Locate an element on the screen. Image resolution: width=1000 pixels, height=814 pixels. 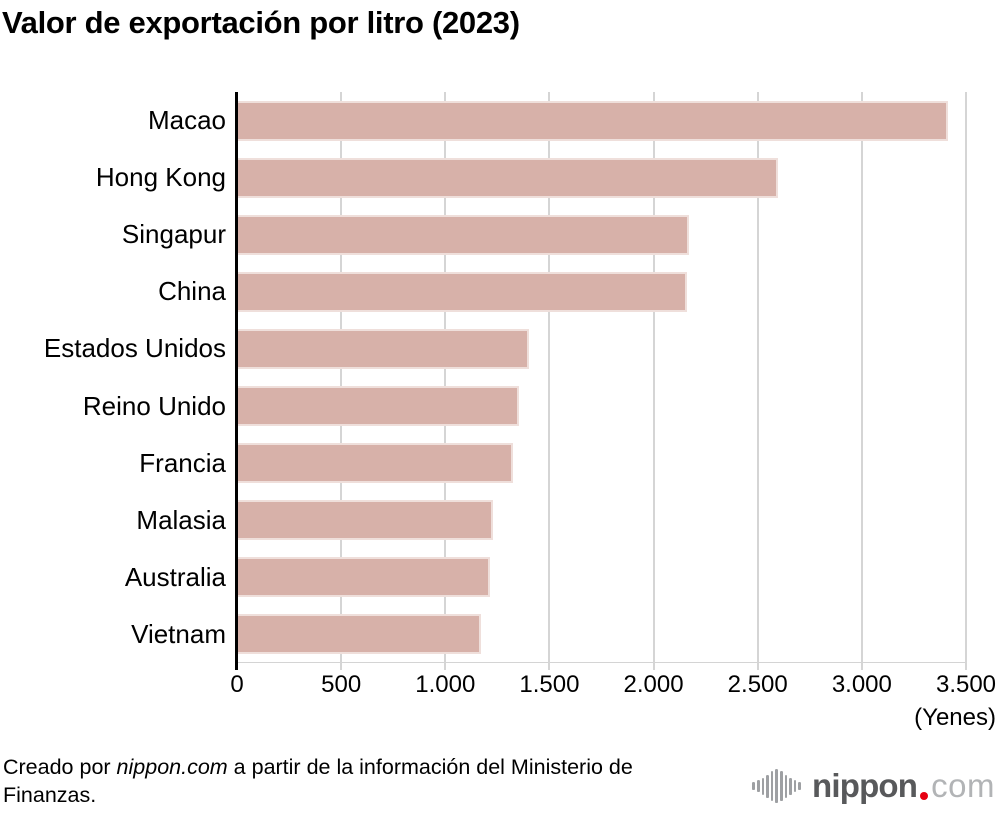
category-label: Hong Kong is located at coordinates (160, 177).